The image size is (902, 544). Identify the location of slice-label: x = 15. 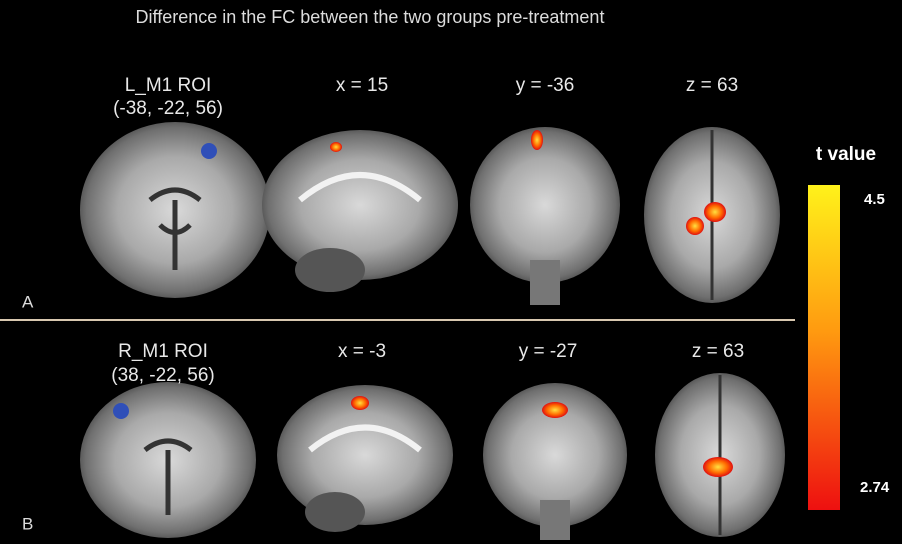
(362, 85).